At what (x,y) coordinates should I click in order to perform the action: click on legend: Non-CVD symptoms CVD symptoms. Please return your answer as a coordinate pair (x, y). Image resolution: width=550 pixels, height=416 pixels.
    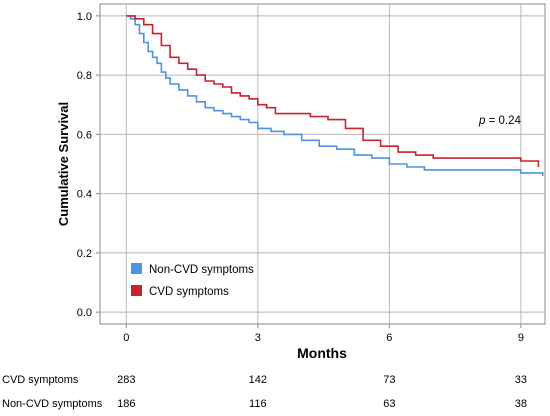
    Looking at the image, I should click on (192, 280).